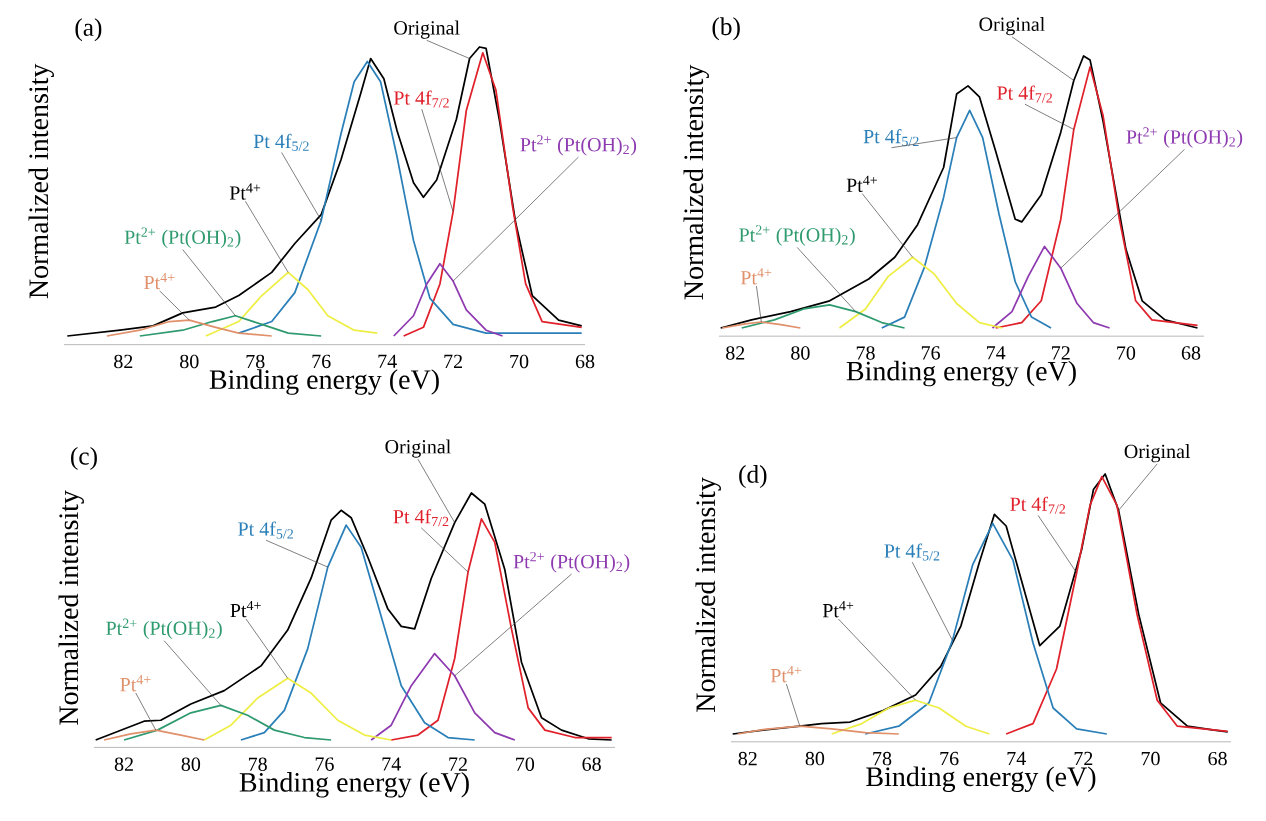  What do you see at coordinates (84, 458) in the screenshot?
I see `chart-title: (c)` at bounding box center [84, 458].